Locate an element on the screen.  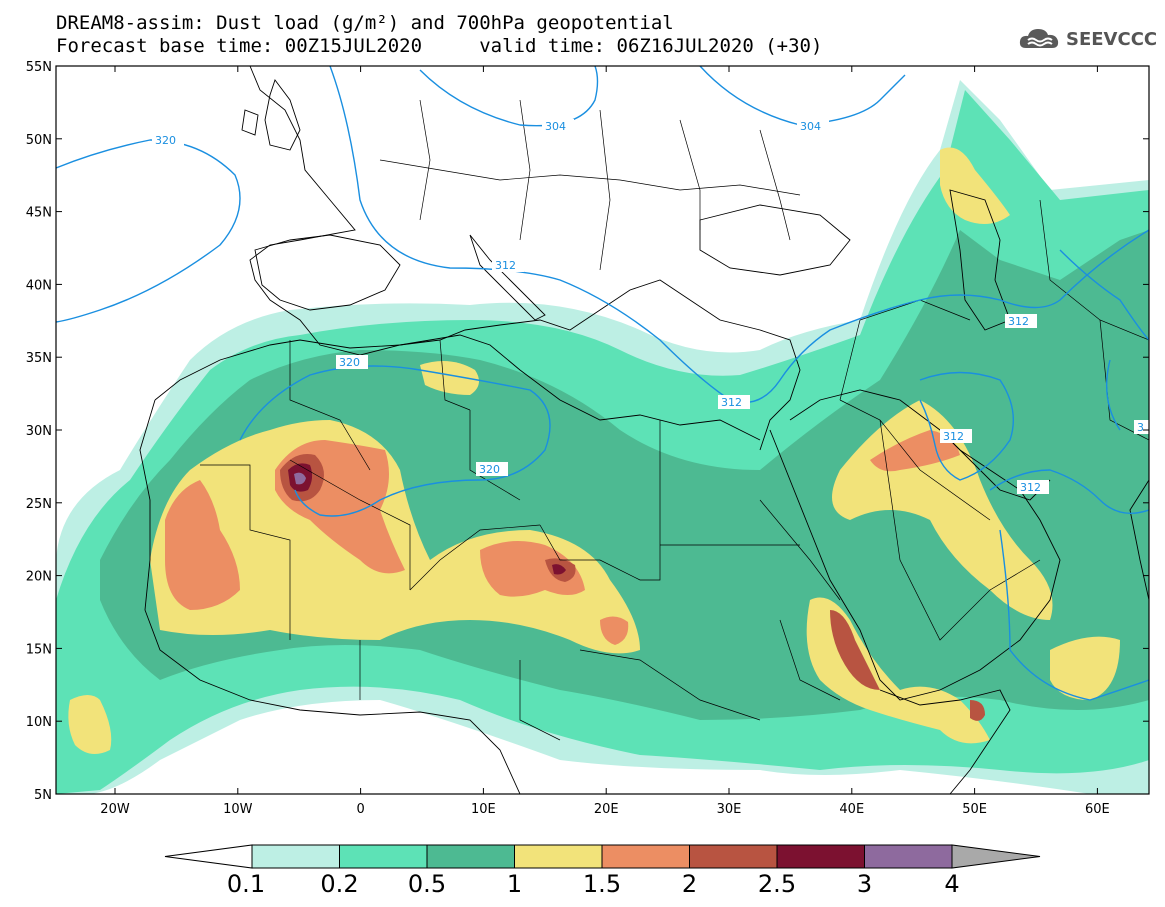
colorbar-label: 0.2 is located at coordinates (339, 884).